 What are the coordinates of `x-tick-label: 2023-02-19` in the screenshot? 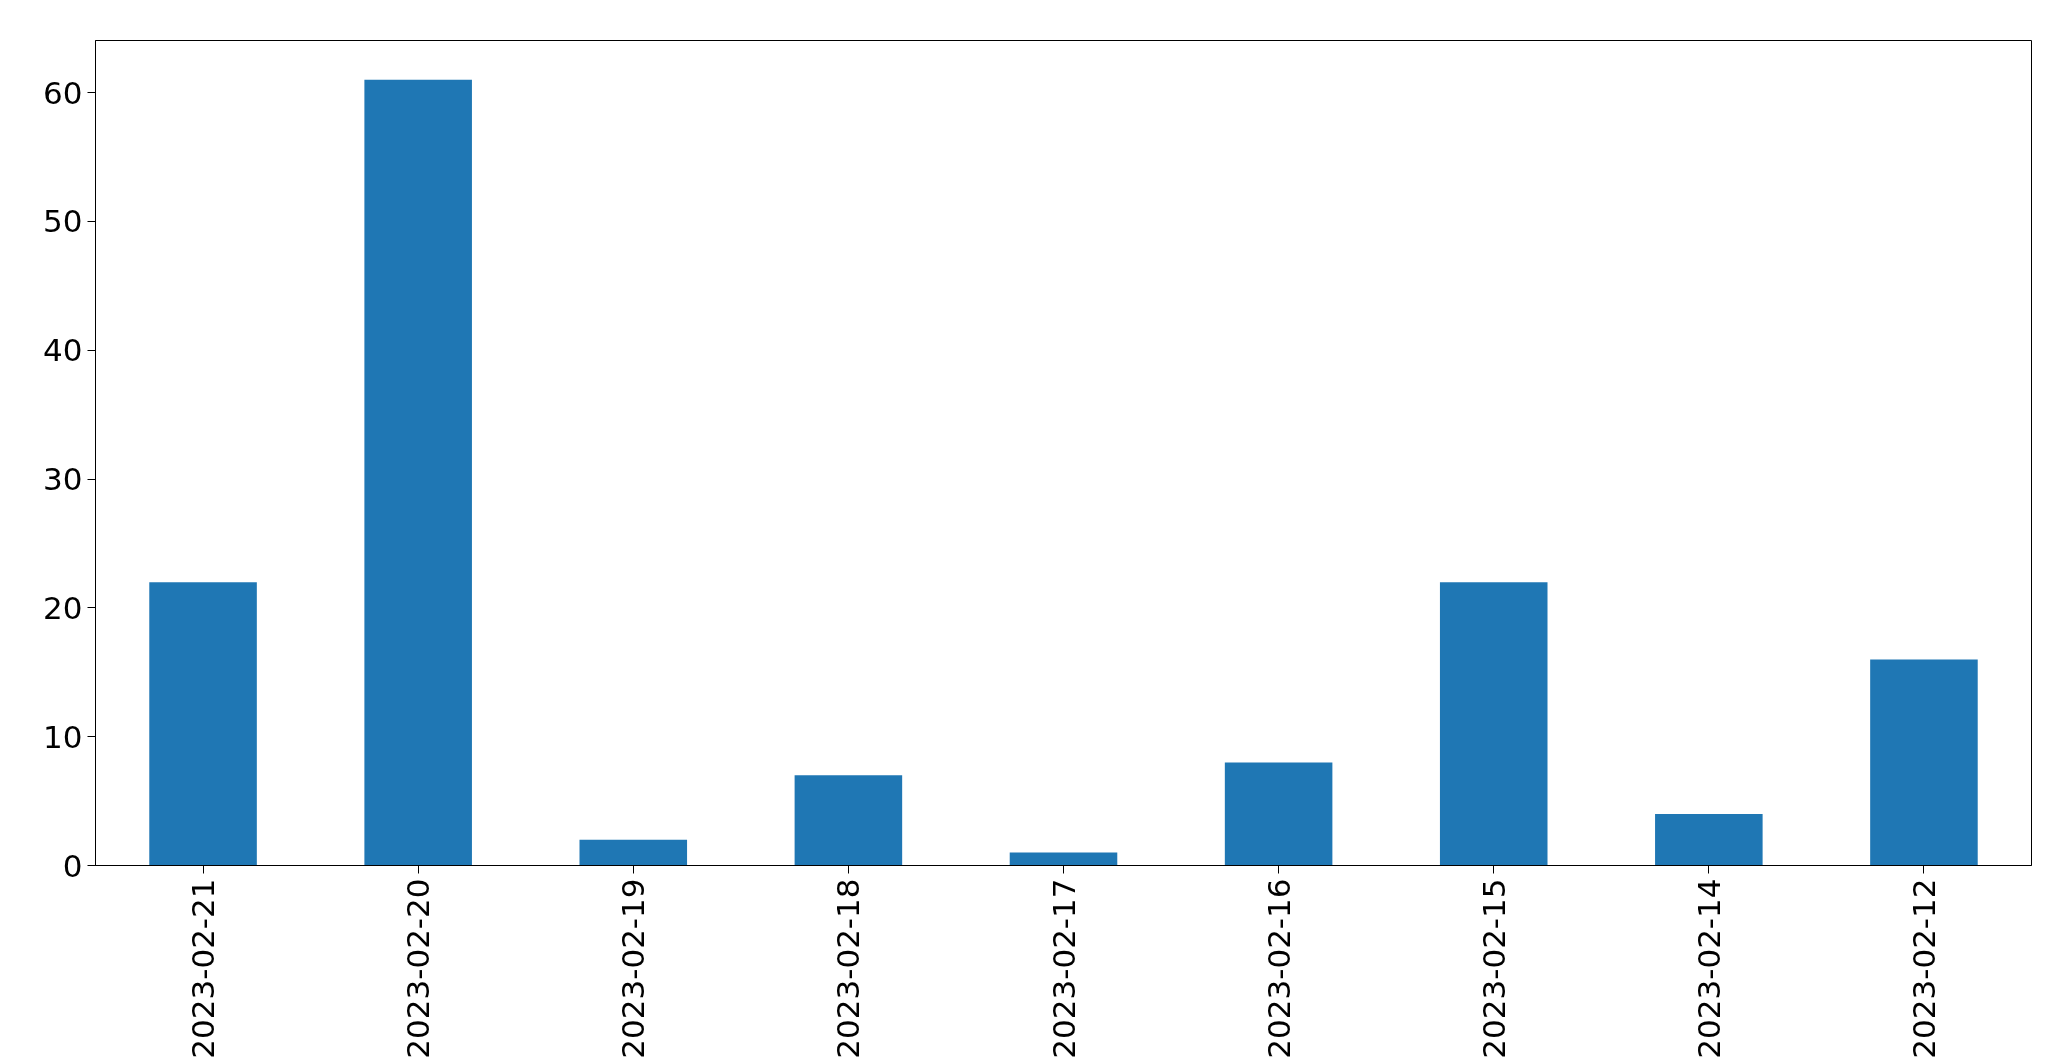 It's located at (633, 968).